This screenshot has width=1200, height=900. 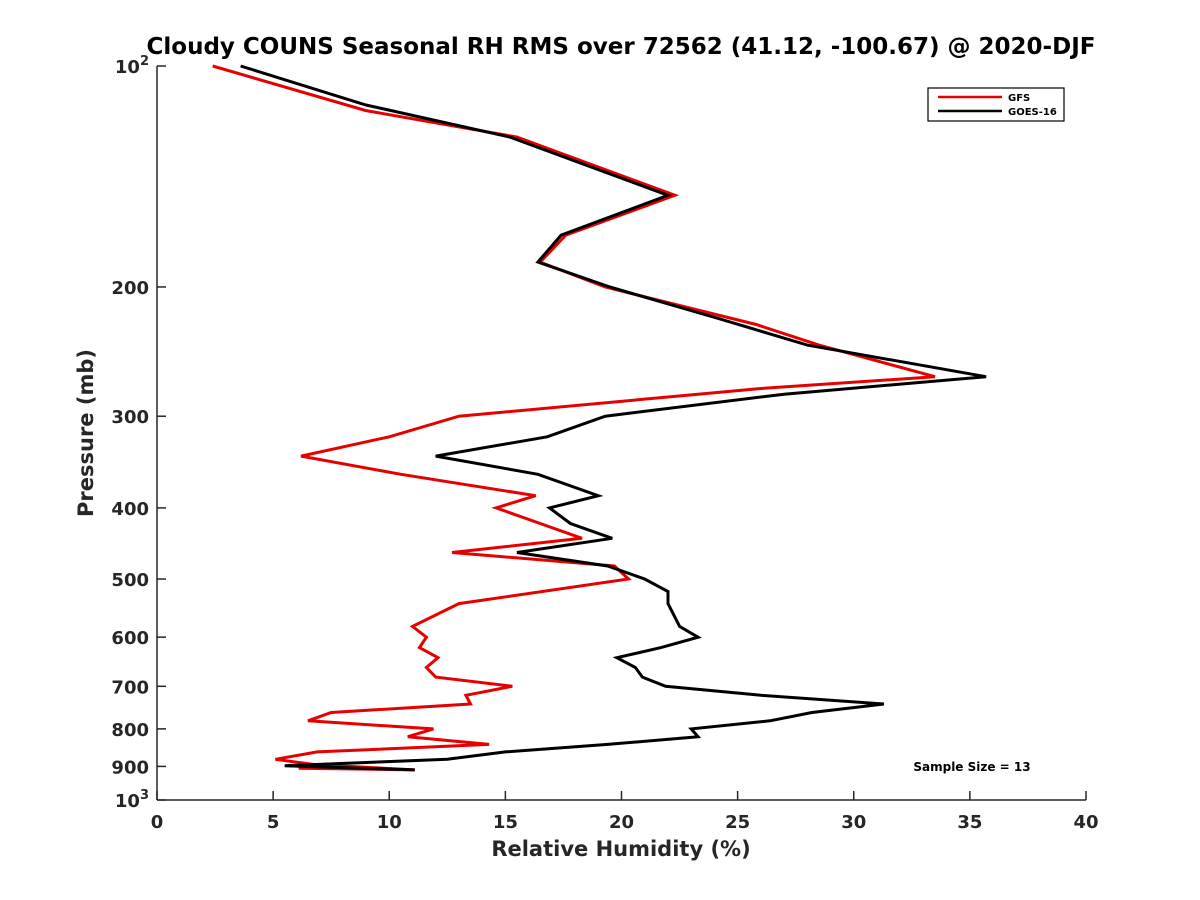 What do you see at coordinates (132, 66) in the screenshot?
I see `y-tick-label: 10²` at bounding box center [132, 66].